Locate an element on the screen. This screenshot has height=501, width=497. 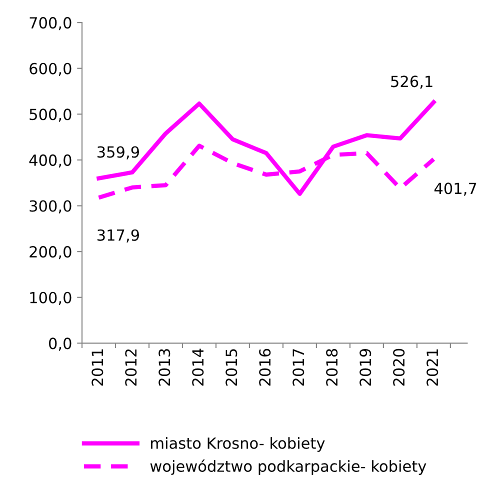
y-tick-label: 0,0 is located at coordinates (60, 344).